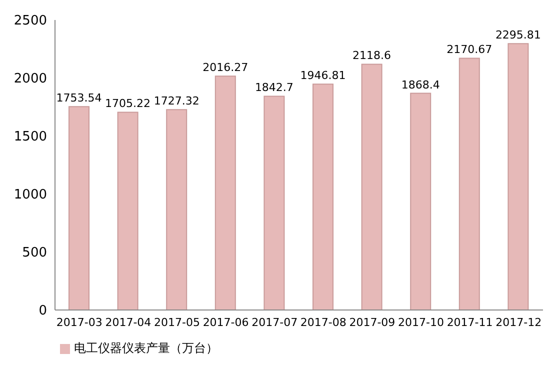  Describe the element at coordinates (79, 98) in the screenshot. I see `data-label: 1753.54` at that location.